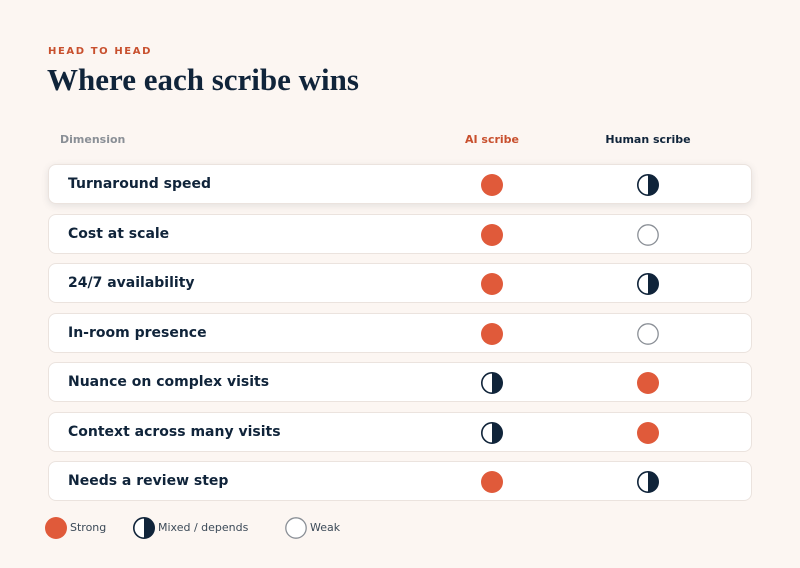 Image resolution: width=800 pixels, height=568 pixels. What do you see at coordinates (137, 333) in the screenshot?
I see `row-label: In-room presence` at bounding box center [137, 333].